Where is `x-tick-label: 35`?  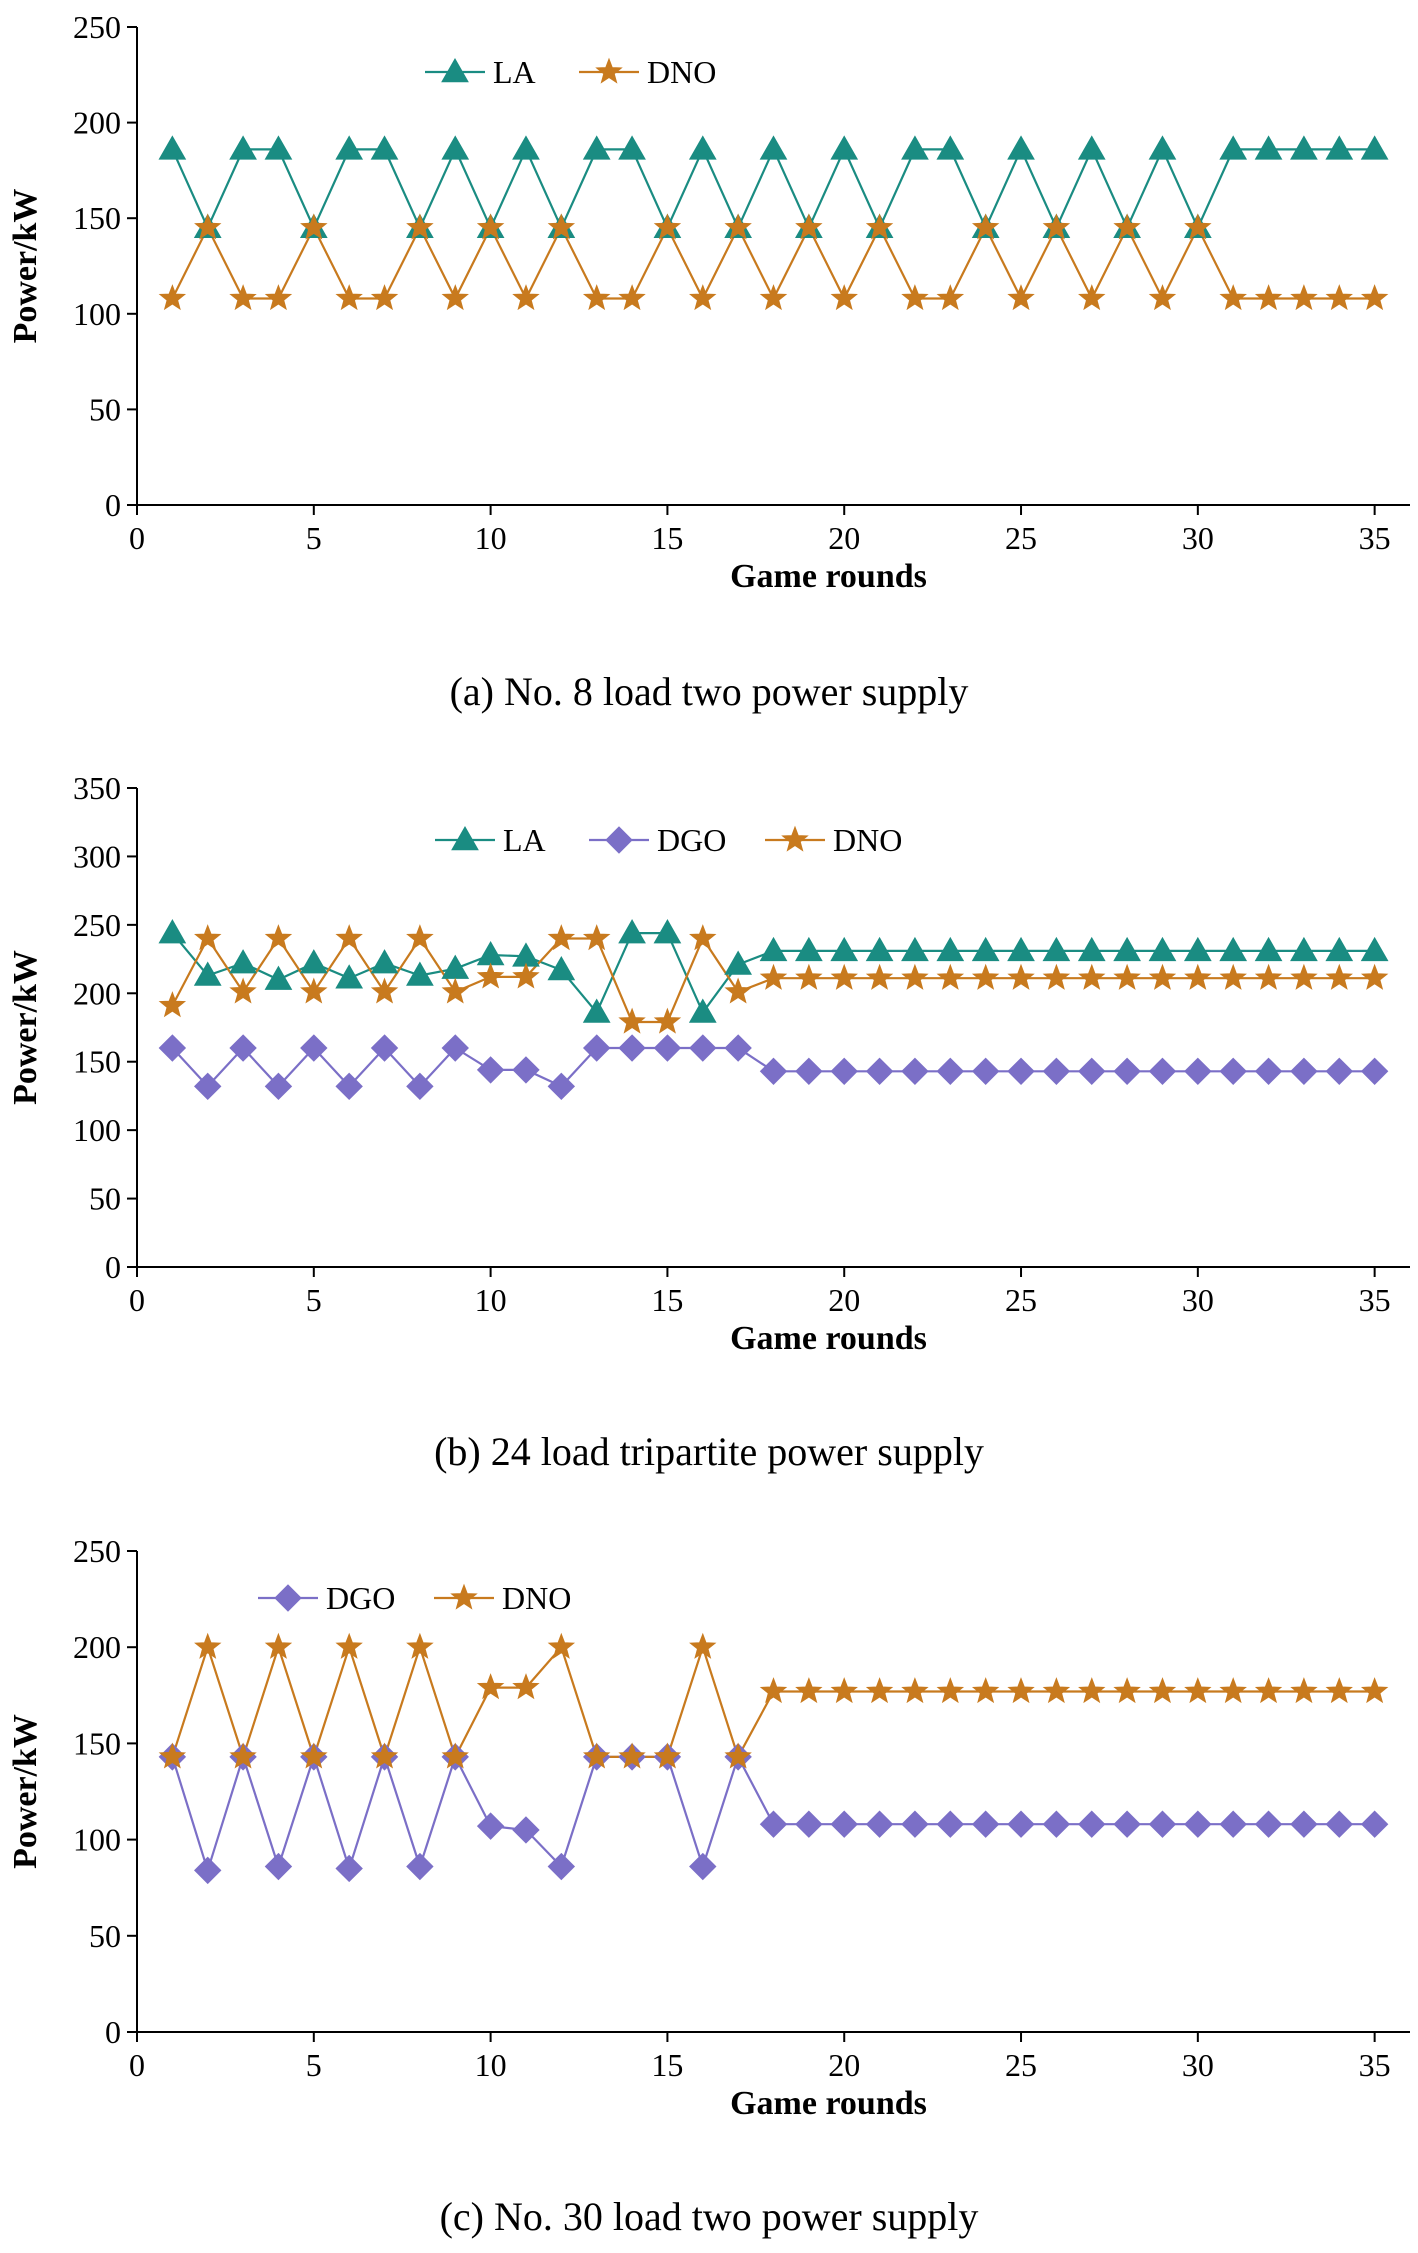 x-tick-label: 35 is located at coordinates (1375, 538).